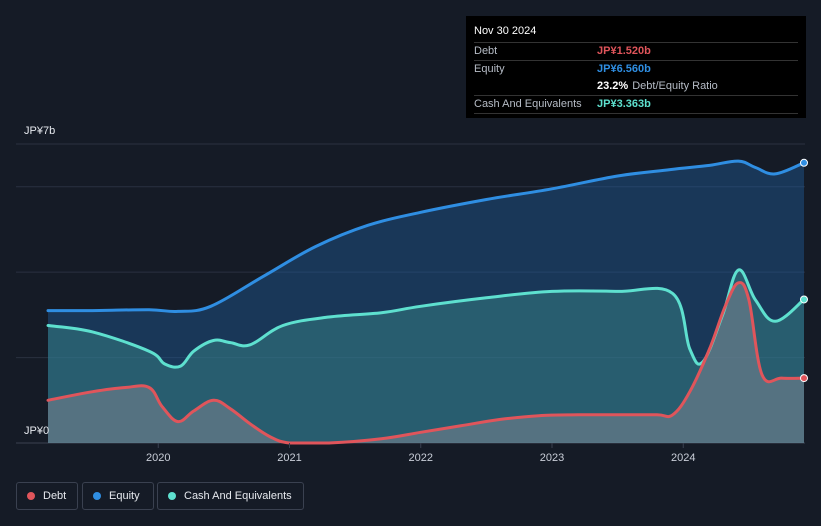 The image size is (821, 526). I want to click on legend-equity-swatch, so click(97, 496).